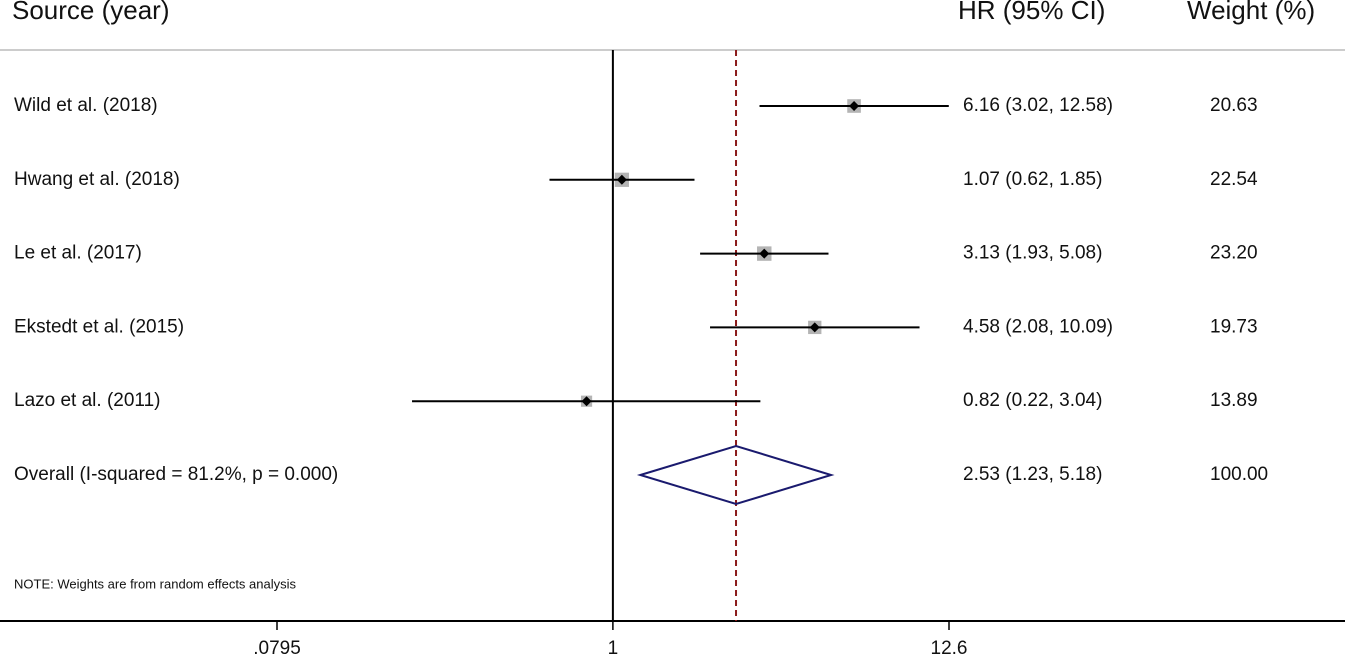  Describe the element at coordinates (613, 647) in the screenshot. I see `x-tick-label: 1` at that location.